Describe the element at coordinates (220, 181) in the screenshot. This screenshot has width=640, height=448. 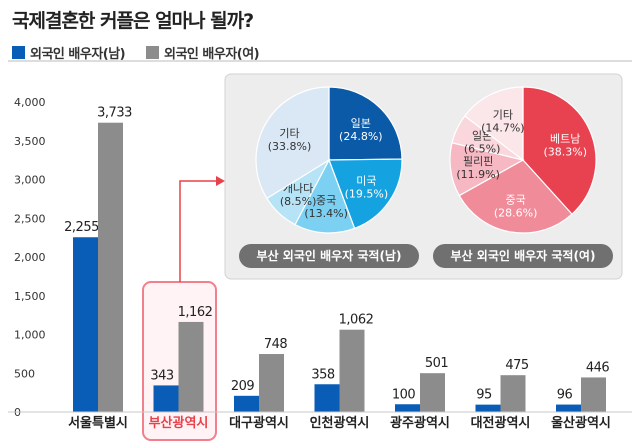
I see `callout-arrowhead` at that location.